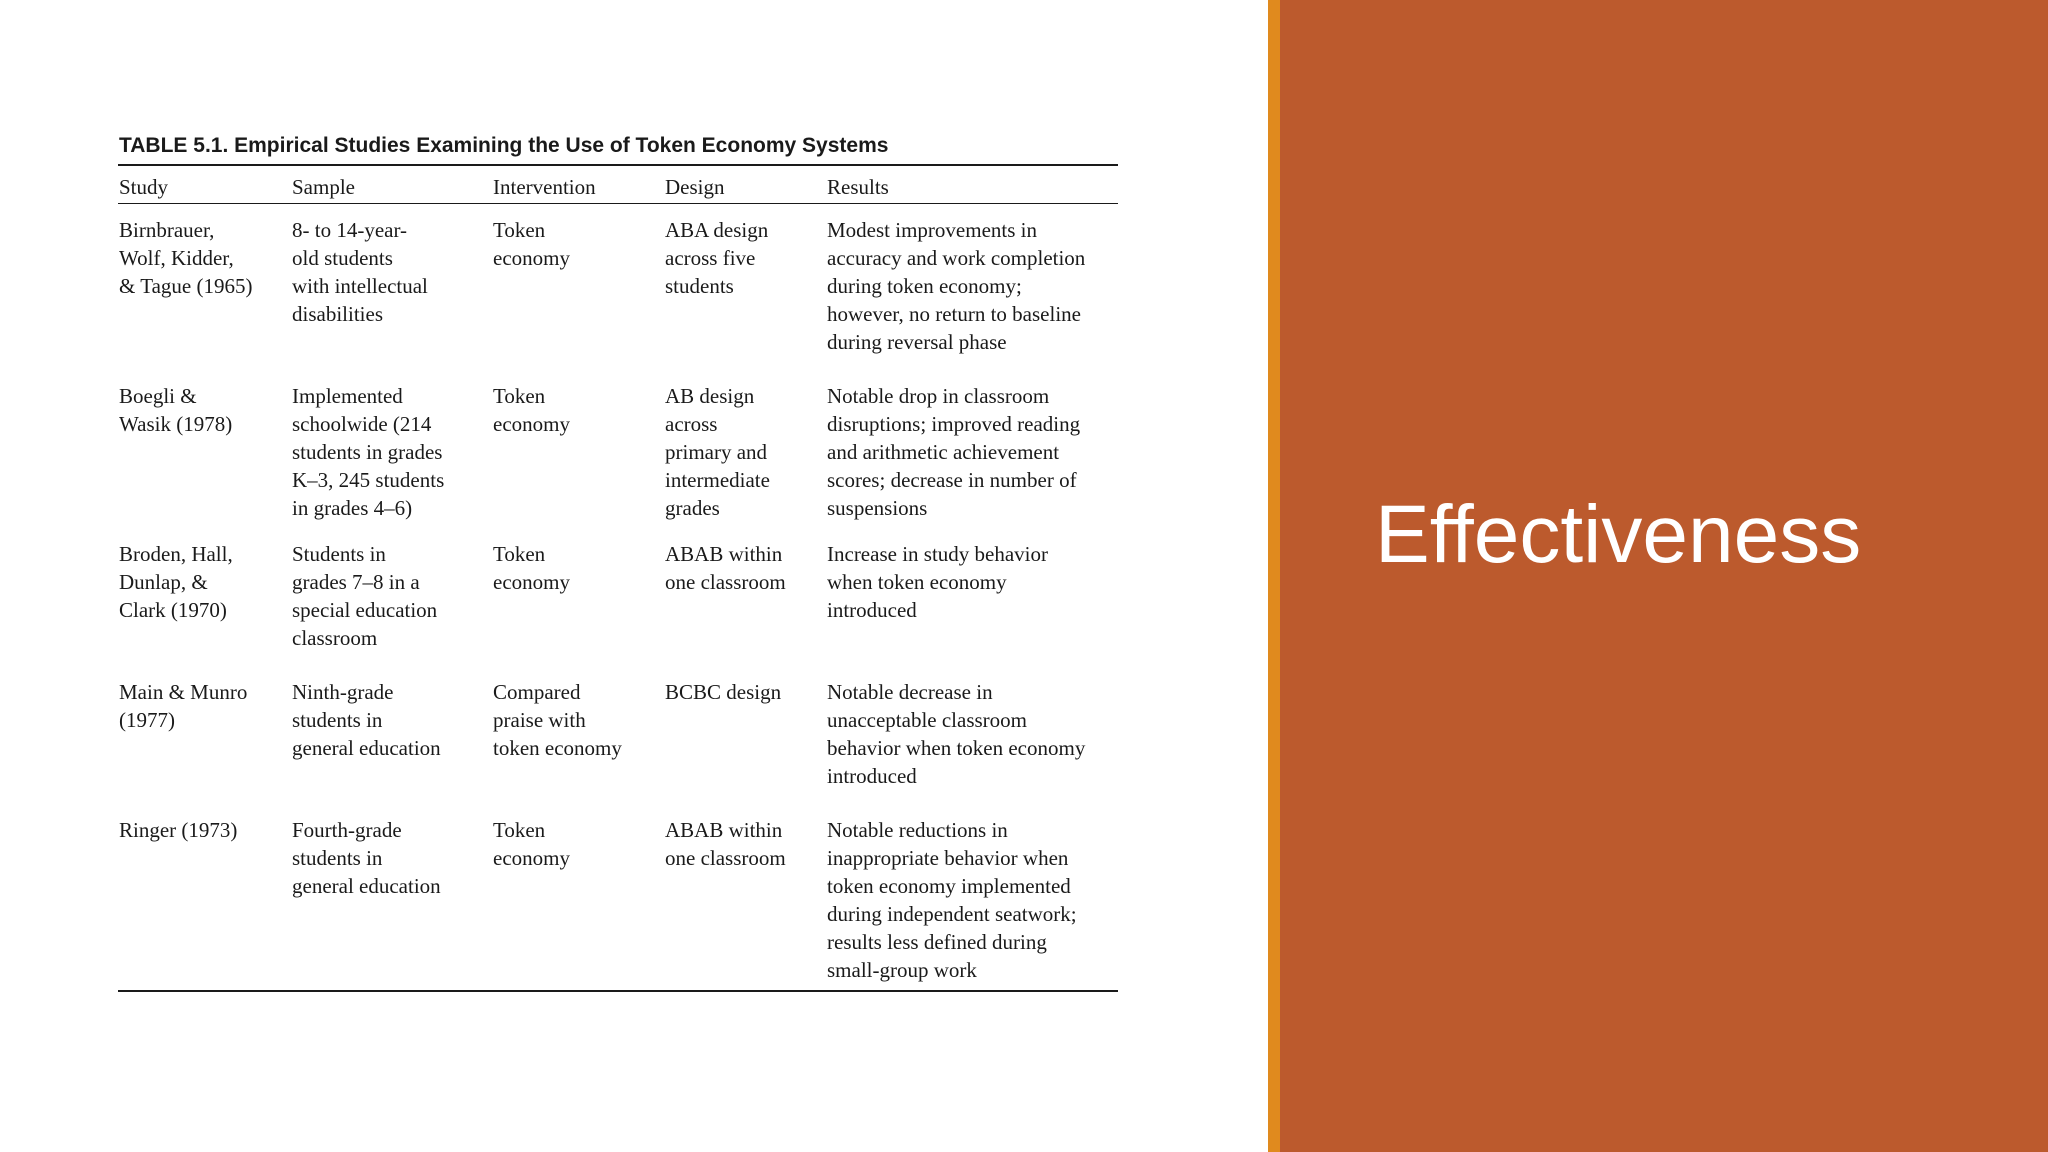 The height and width of the screenshot is (1152, 2048). I want to click on cell-design: BCBC design, so click(745, 747).